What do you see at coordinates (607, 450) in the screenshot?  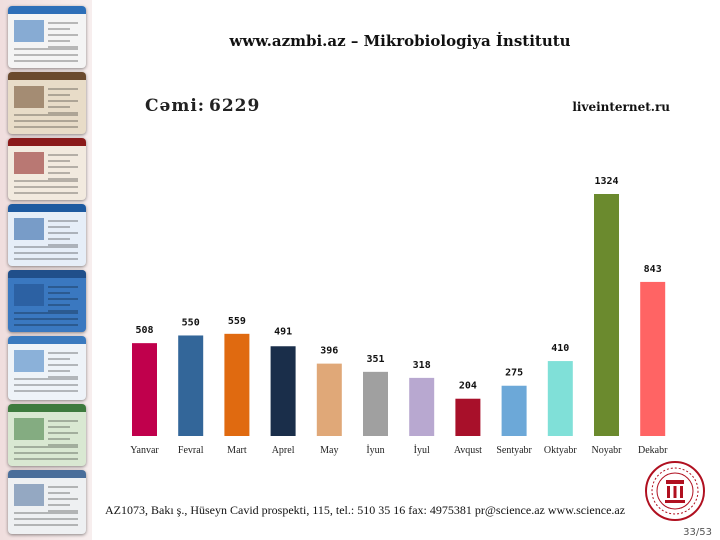 I see `category-label: Noyabr` at bounding box center [607, 450].